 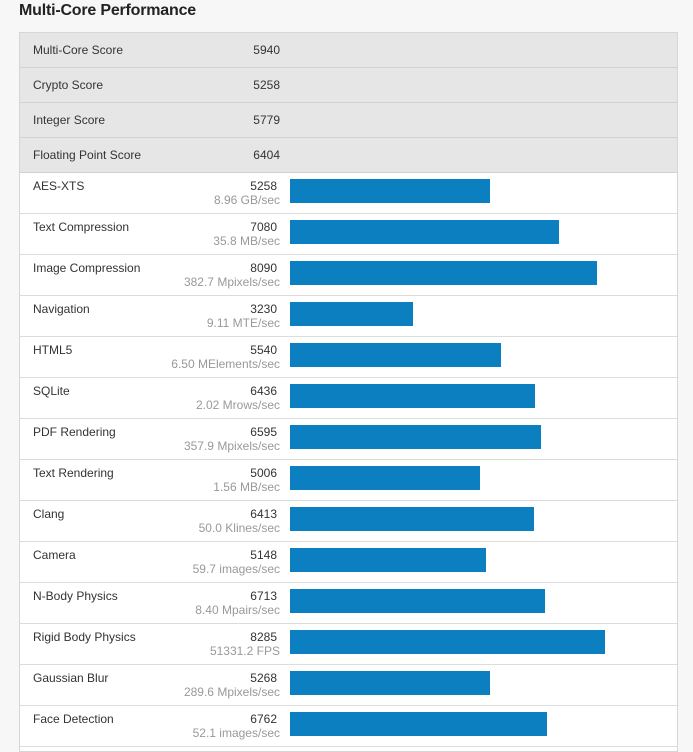 I want to click on benchmark-row: HTML5 5540 6.50 MElements/sec, so click(x=348, y=357).